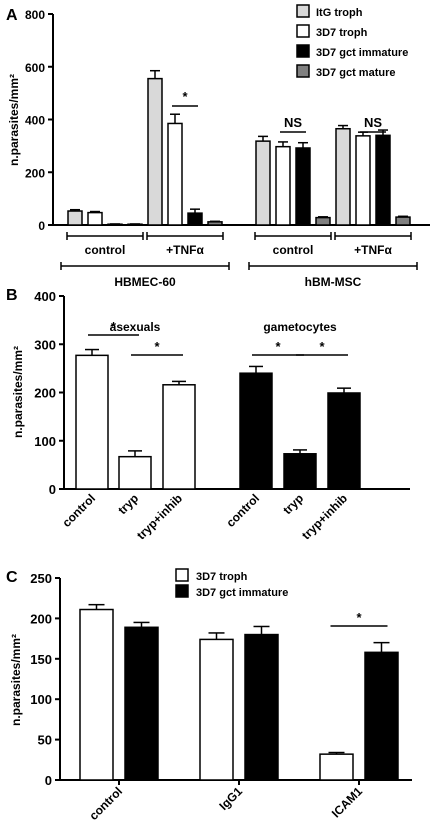 Image resolution: width=439 pixels, height=830 pixels. Describe the element at coordinates (35, 68) in the screenshot. I see `y-tick-label: 600` at that location.